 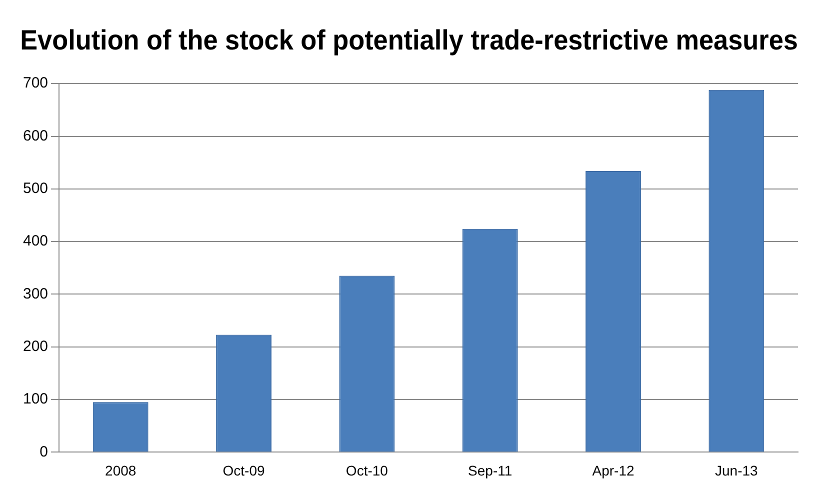 What do you see at coordinates (35, 293) in the screenshot?
I see `y-tick-label: 300` at bounding box center [35, 293].